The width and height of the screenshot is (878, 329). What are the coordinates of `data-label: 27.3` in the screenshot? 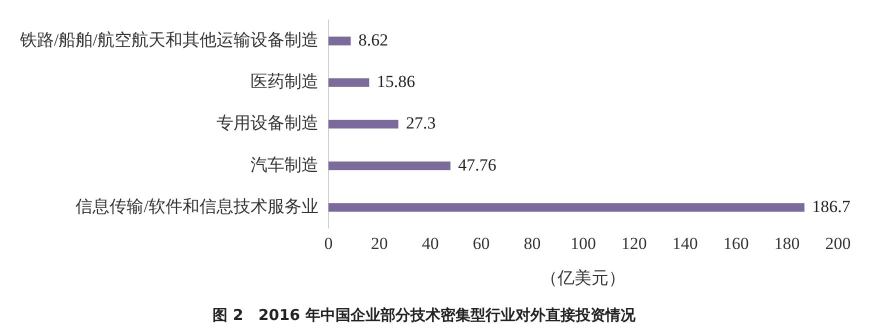 It's located at (421, 123).